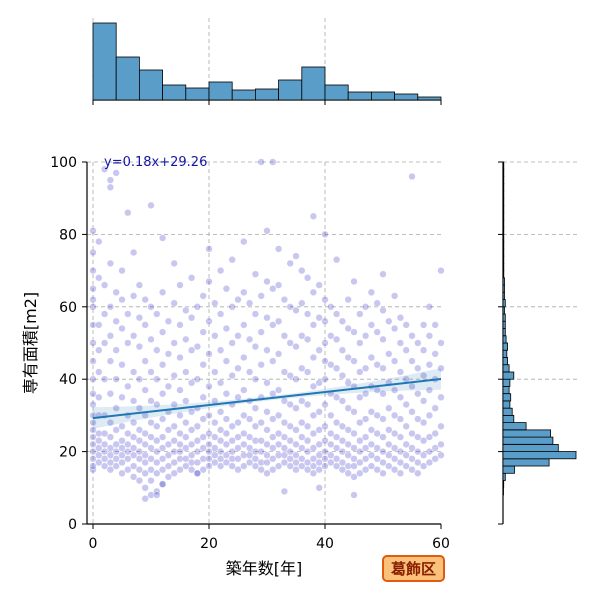 The image size is (600, 600). I want to click on y-tick-label-100: 100, so click(63, 163).